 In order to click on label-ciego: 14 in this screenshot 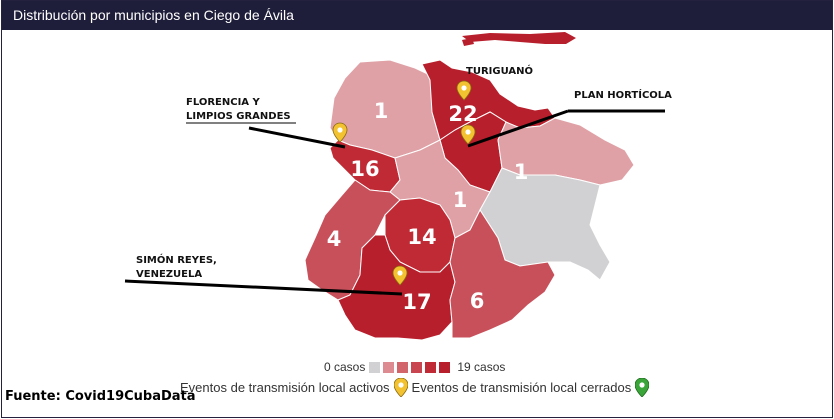, I will do `click(421, 237)`.